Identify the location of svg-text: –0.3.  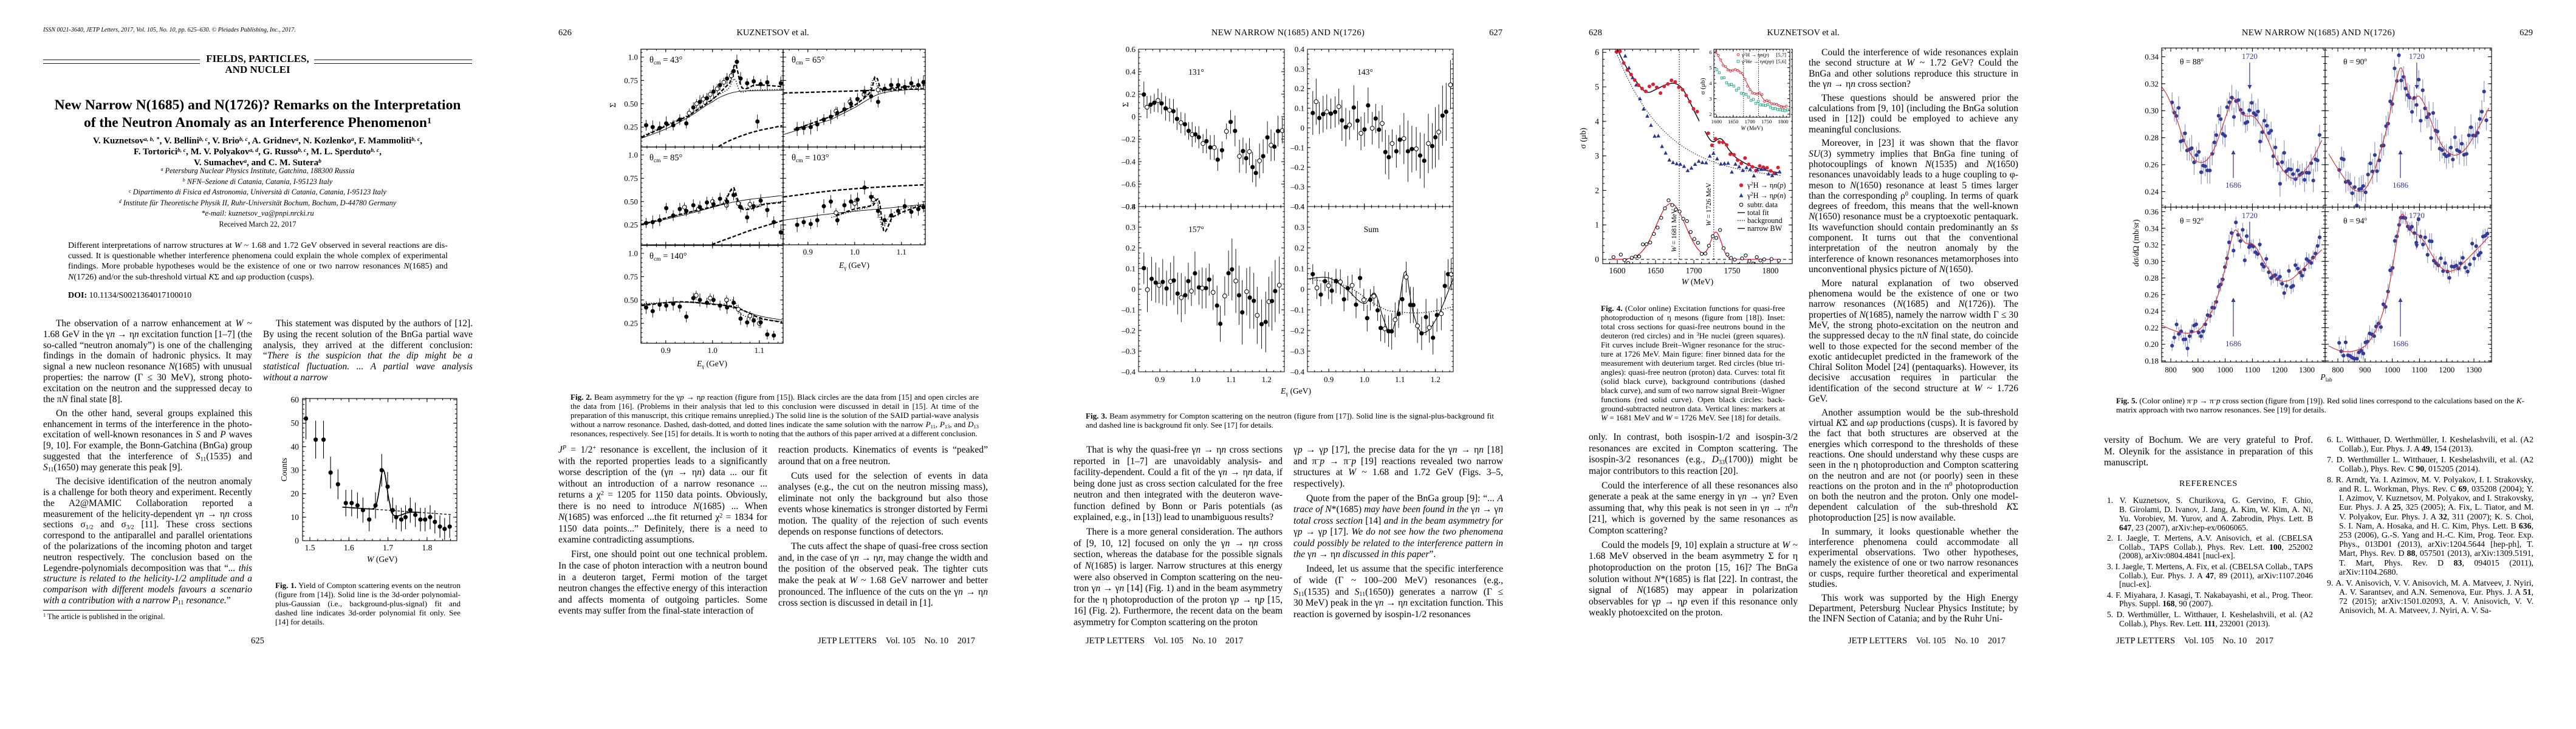
(1297, 187).